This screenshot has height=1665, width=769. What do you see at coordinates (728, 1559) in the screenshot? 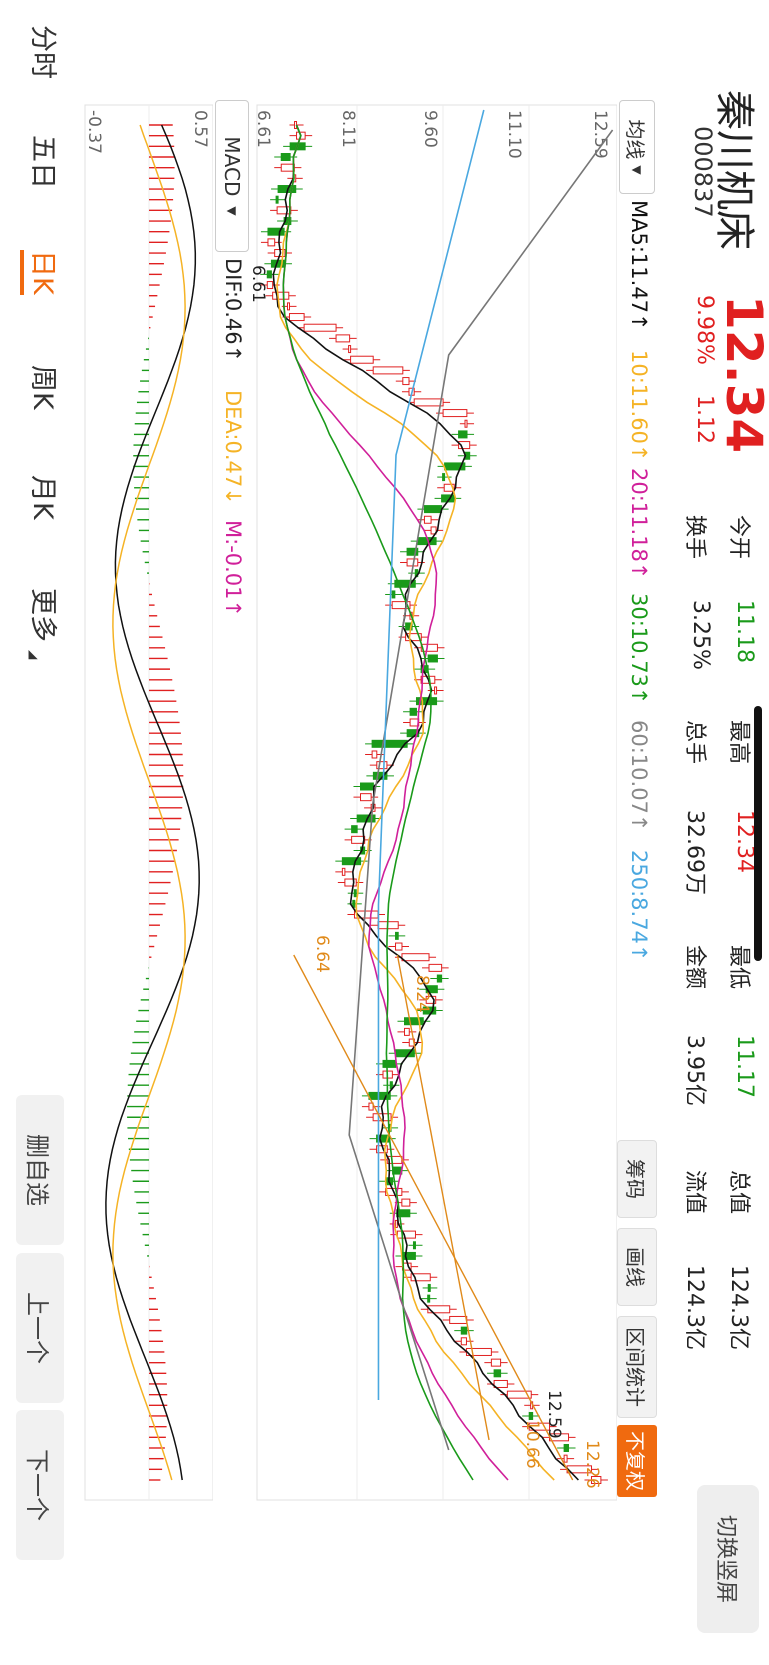
I see `switch-portrait-button: 切换竖屏` at bounding box center [728, 1559].